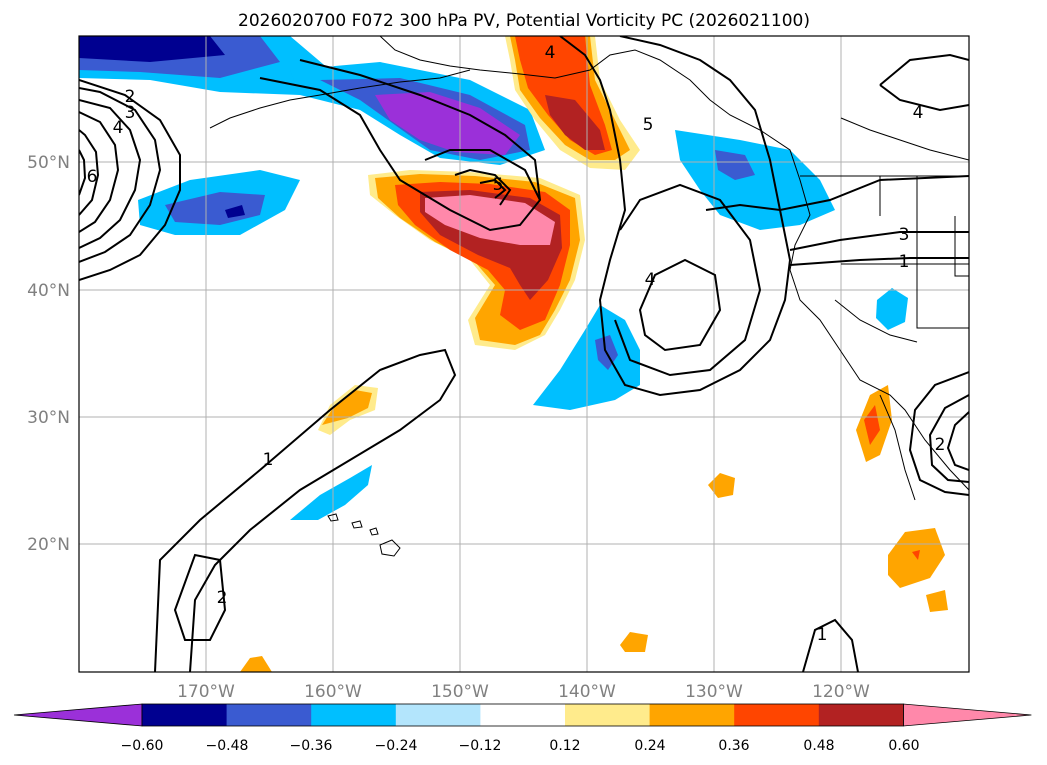 This screenshot has height=765, width=1047. Describe the element at coordinates (48, 418) in the screenshot. I see `lat-label: 30°N` at that location.